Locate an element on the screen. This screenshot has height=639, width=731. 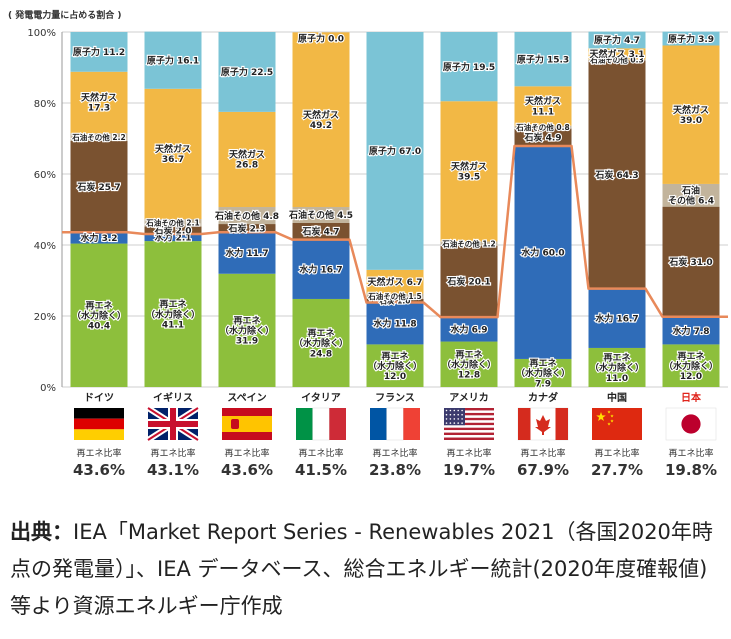
segment-label-coal: 石炭 2.3 is located at coordinates (246, 228).